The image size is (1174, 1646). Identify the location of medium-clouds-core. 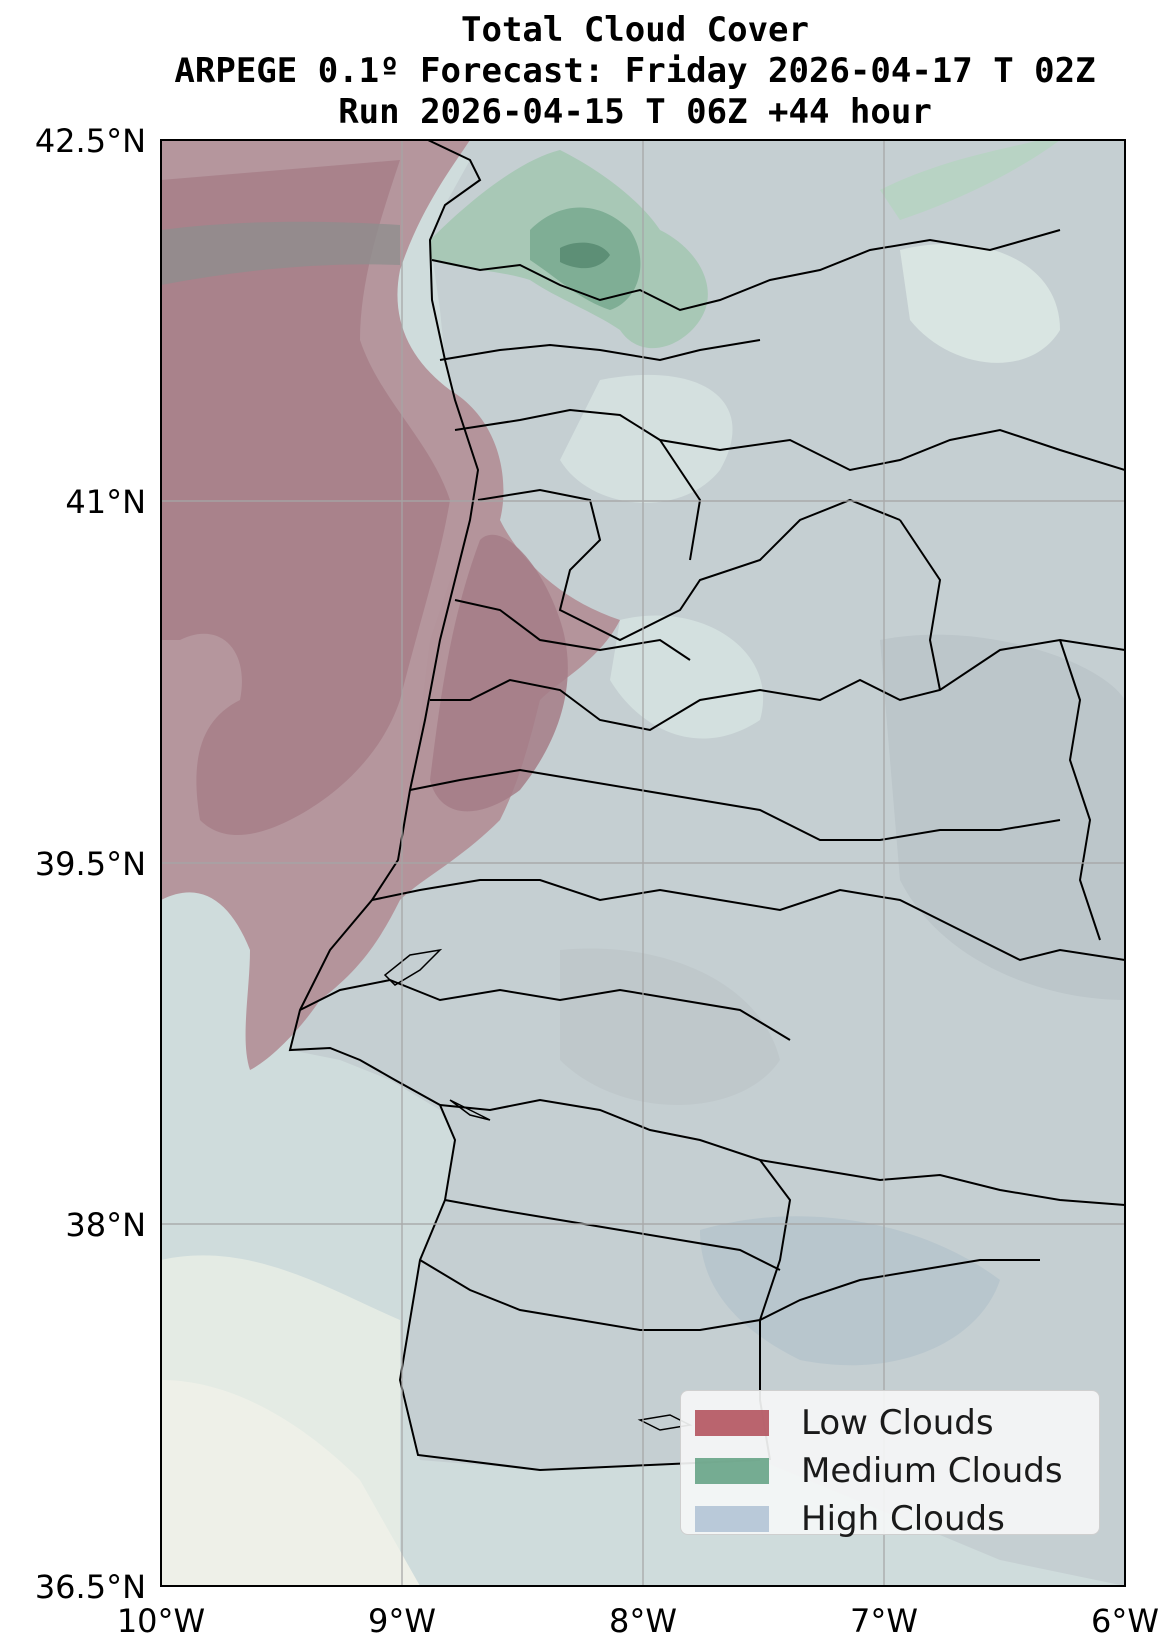
(585, 255).